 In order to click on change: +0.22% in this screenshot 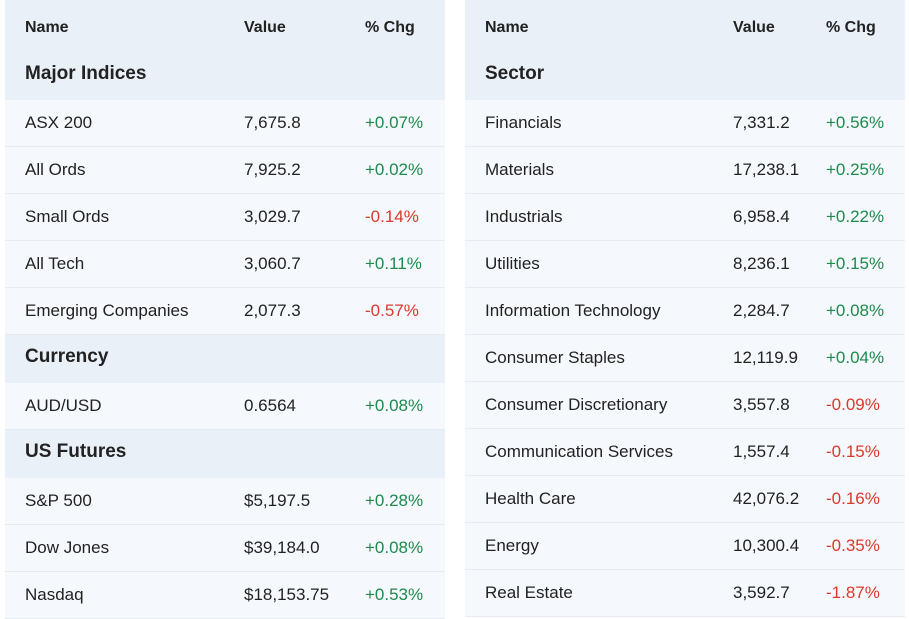, I will do `click(855, 216)`.